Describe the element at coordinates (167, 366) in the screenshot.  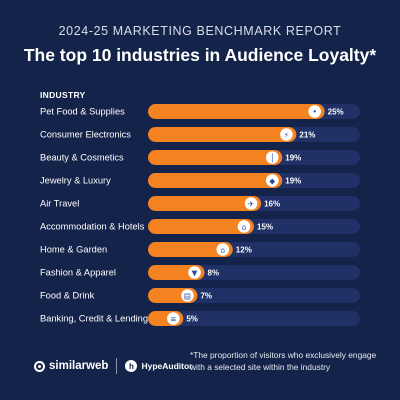
I see `hypeauditor-logo-text: HypeAuditor` at that location.